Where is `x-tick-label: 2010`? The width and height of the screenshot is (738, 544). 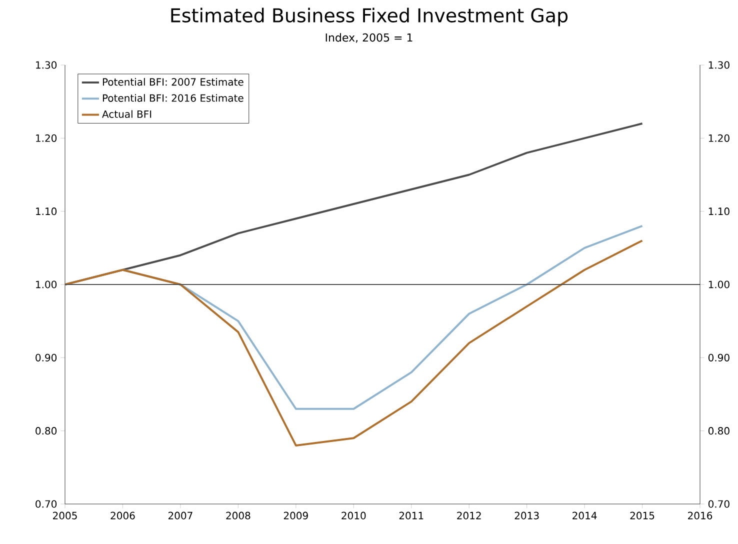
x-tick-label: 2010 is located at coordinates (354, 516).